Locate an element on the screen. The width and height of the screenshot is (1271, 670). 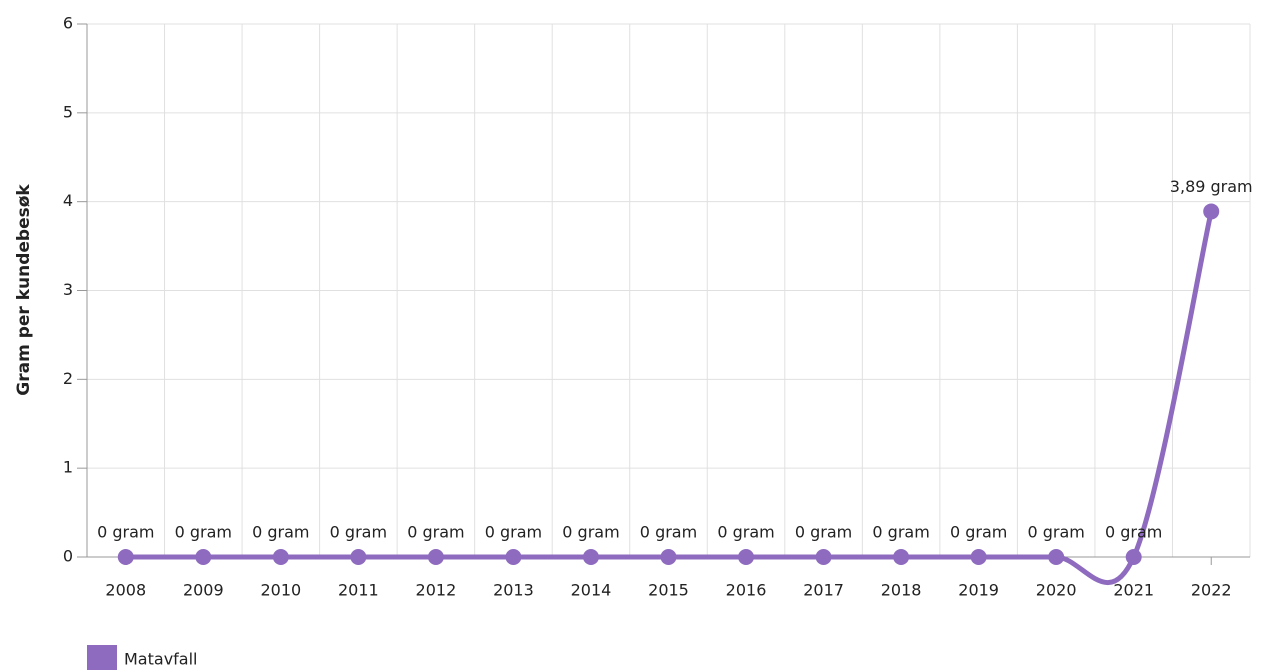
x-tick-label: 2019 is located at coordinates (978, 590).